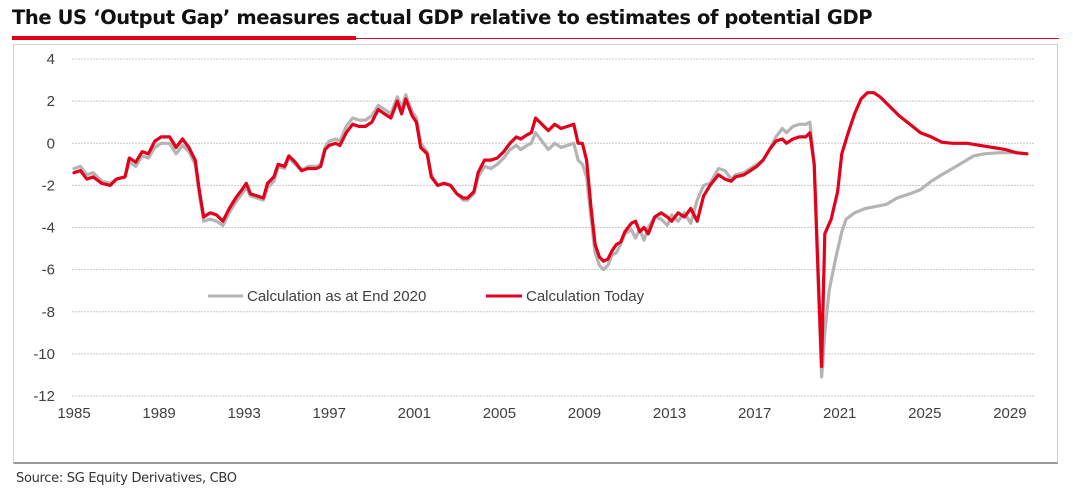 The image size is (1073, 496). I want to click on y-tick-label: -10, so click(44, 354).